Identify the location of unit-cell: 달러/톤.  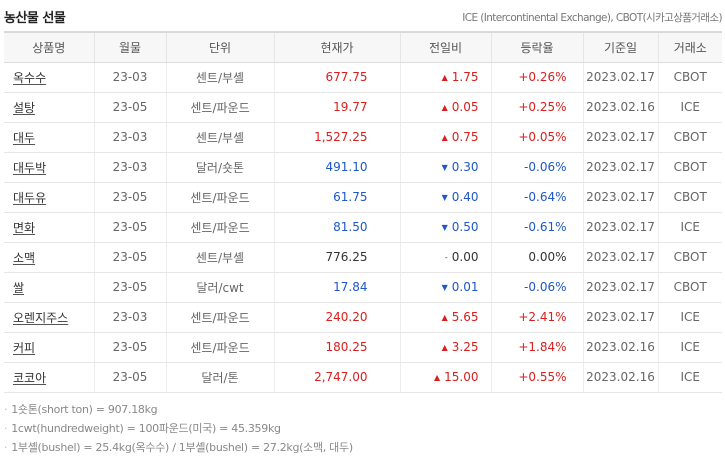
(219, 377).